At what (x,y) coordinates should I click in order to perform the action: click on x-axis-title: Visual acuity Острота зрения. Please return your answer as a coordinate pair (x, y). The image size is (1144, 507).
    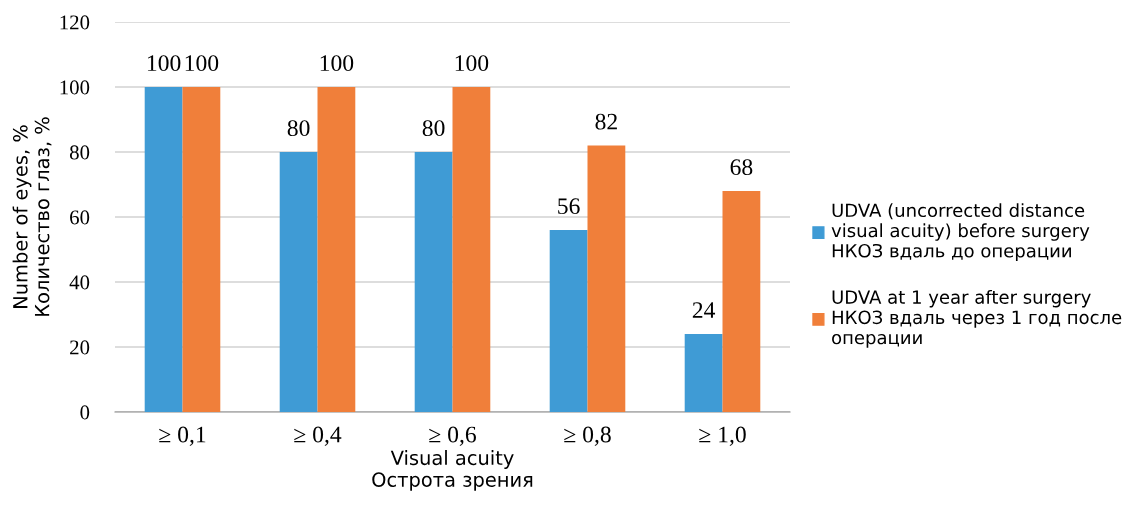
    Looking at the image, I should click on (452, 470).